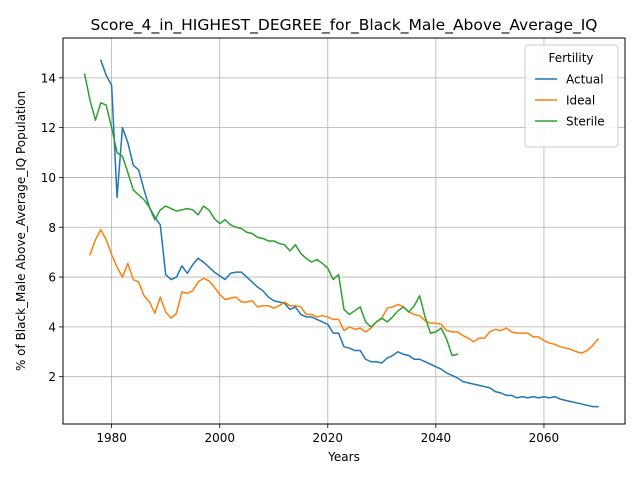 The image size is (640, 484). Describe the element at coordinates (111, 438) in the screenshot. I see `x-tick-label: 1980` at that location.